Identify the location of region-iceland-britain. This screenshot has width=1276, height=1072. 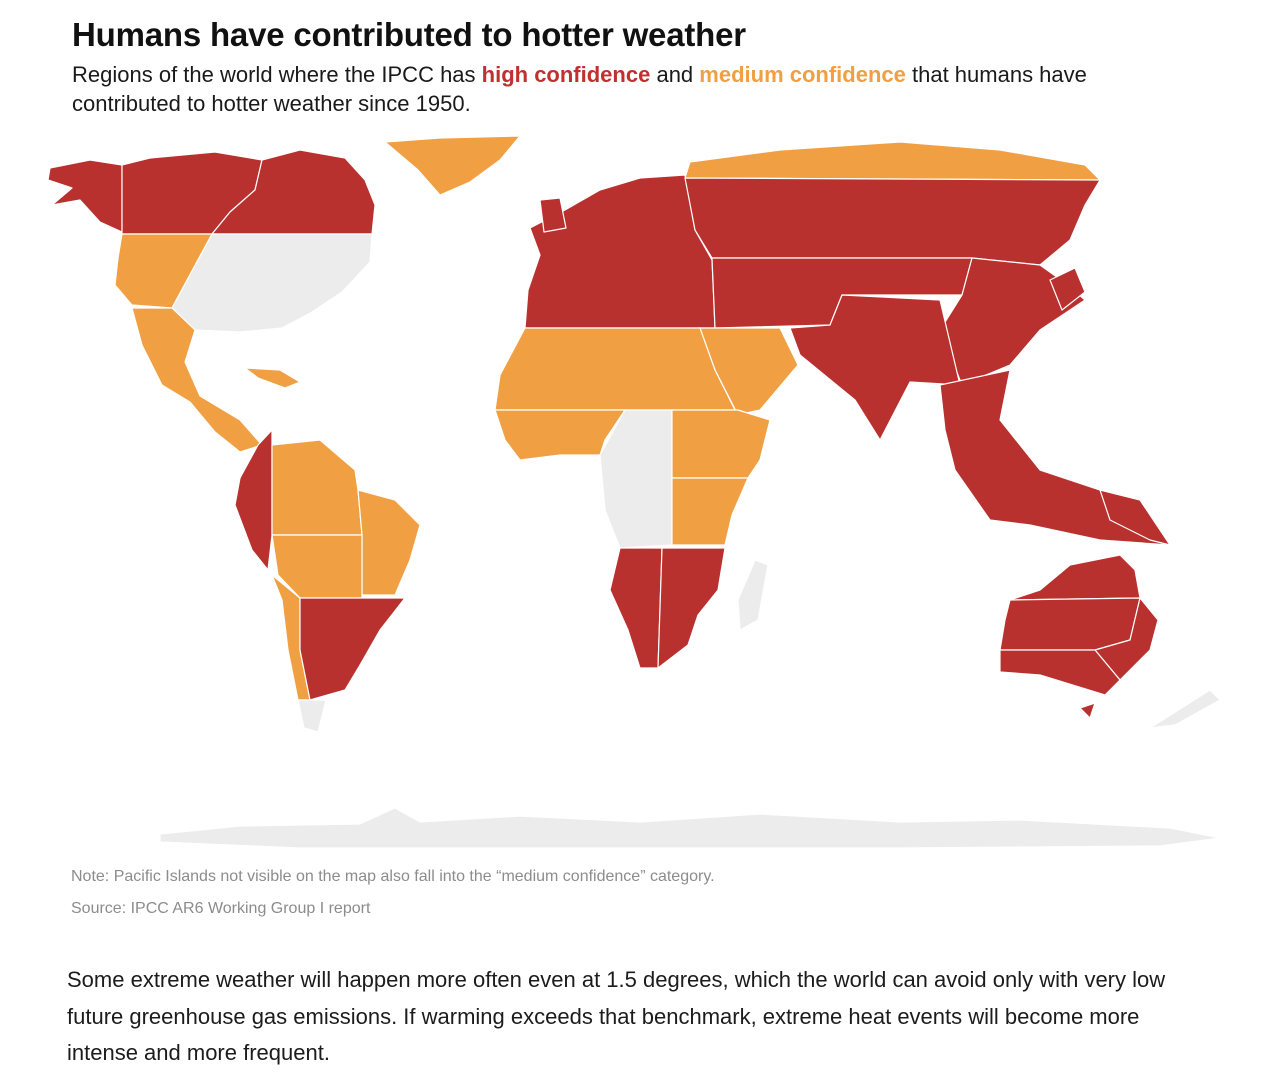
(553, 215).